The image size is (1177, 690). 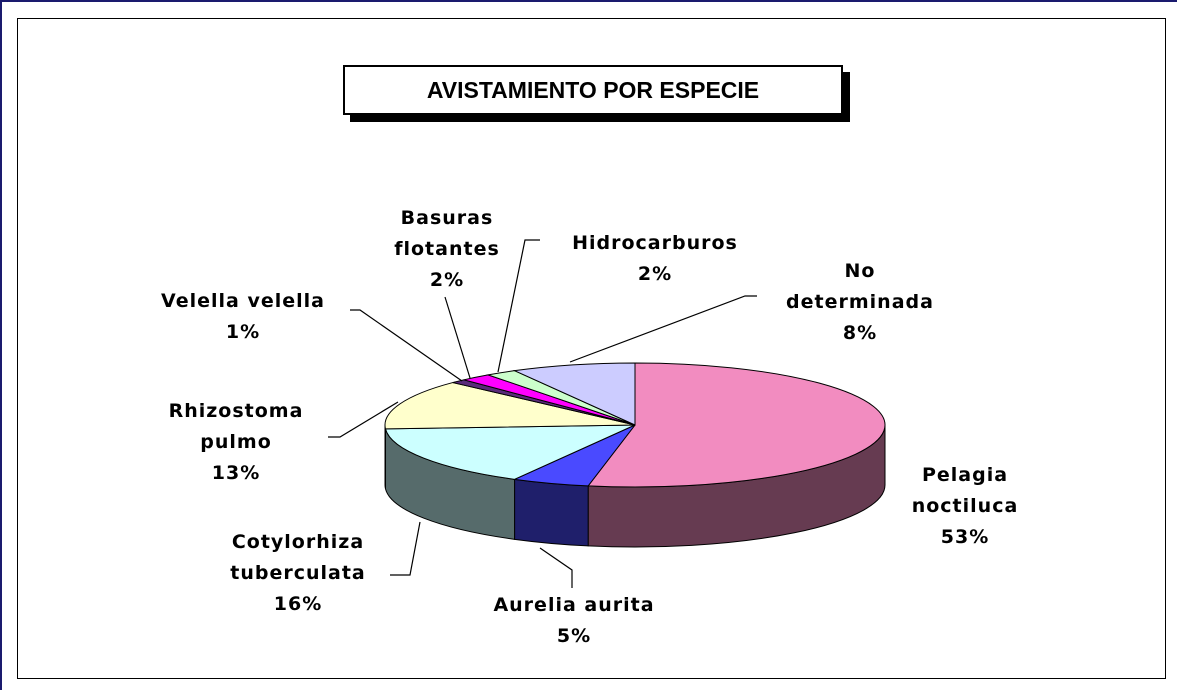 I want to click on slice-value: 53%, so click(x=965, y=537).